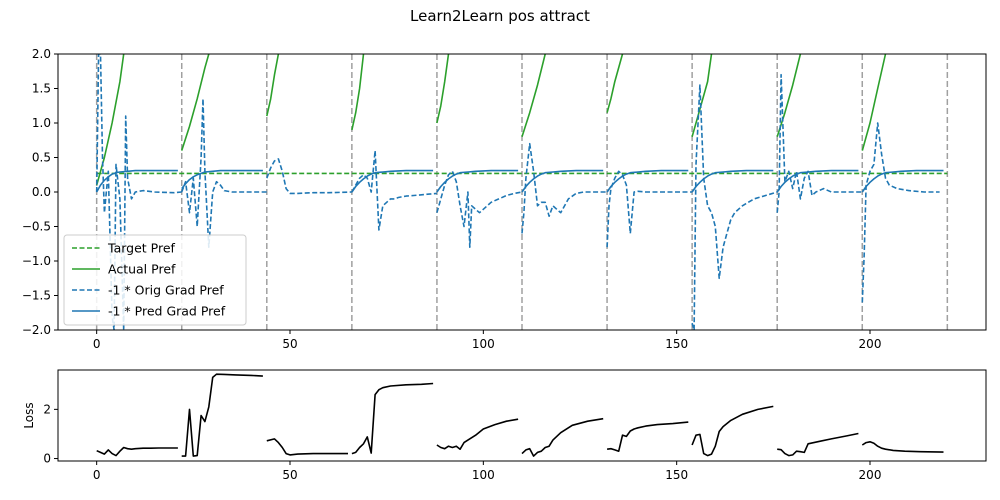  I want to click on legend-label: -1 * Orig Grad Pref, so click(166, 290).